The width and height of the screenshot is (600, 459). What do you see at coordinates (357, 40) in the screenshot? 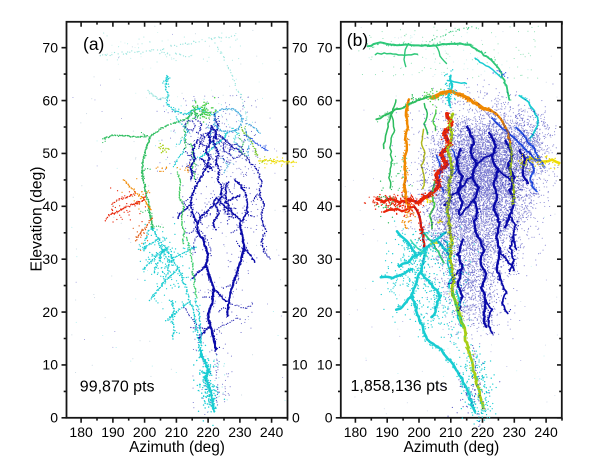
I see `svg-text: (b)` at bounding box center [357, 40].